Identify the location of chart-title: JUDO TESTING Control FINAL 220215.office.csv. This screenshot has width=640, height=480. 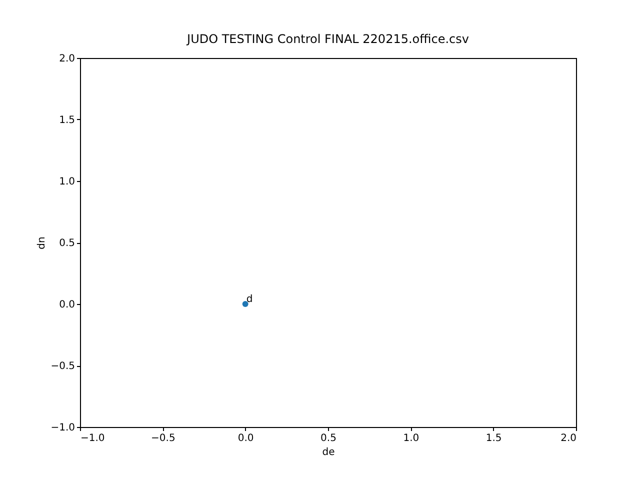
(327, 39).